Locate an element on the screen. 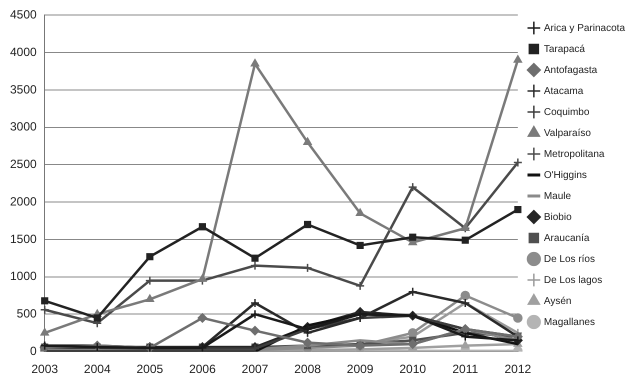  legend-label: Magallanes is located at coordinates (570, 322).